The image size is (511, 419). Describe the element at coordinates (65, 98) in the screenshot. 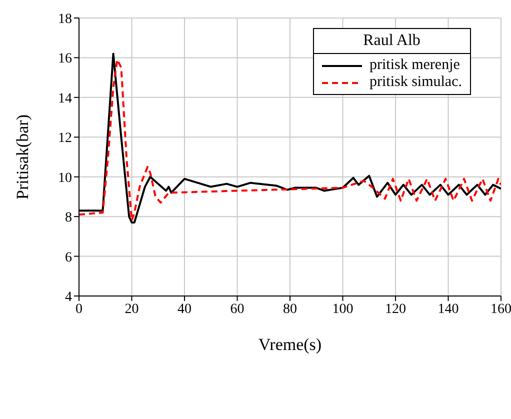

I see `y-tick-label: 14` at that location.